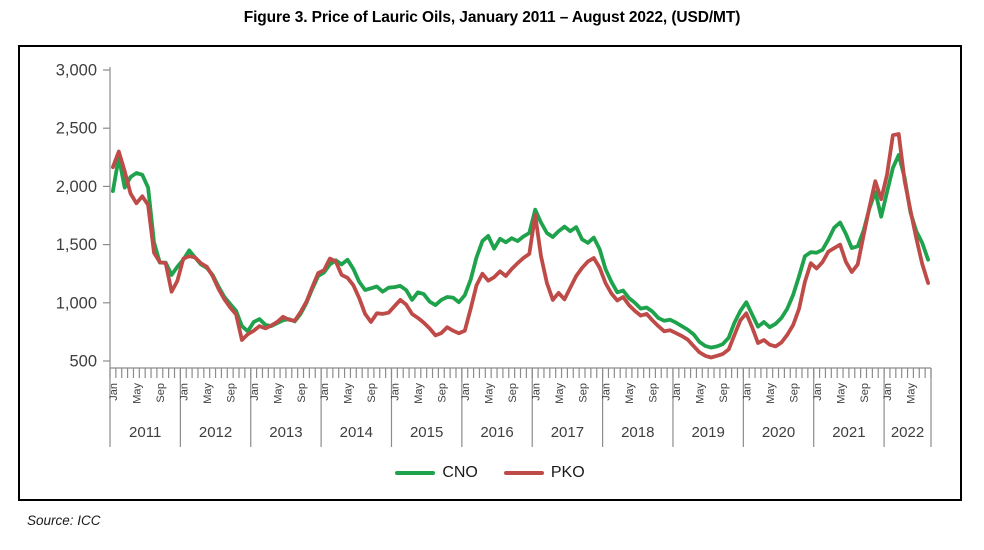 The image size is (984, 550). I want to click on year-label: 2020, so click(778, 432).